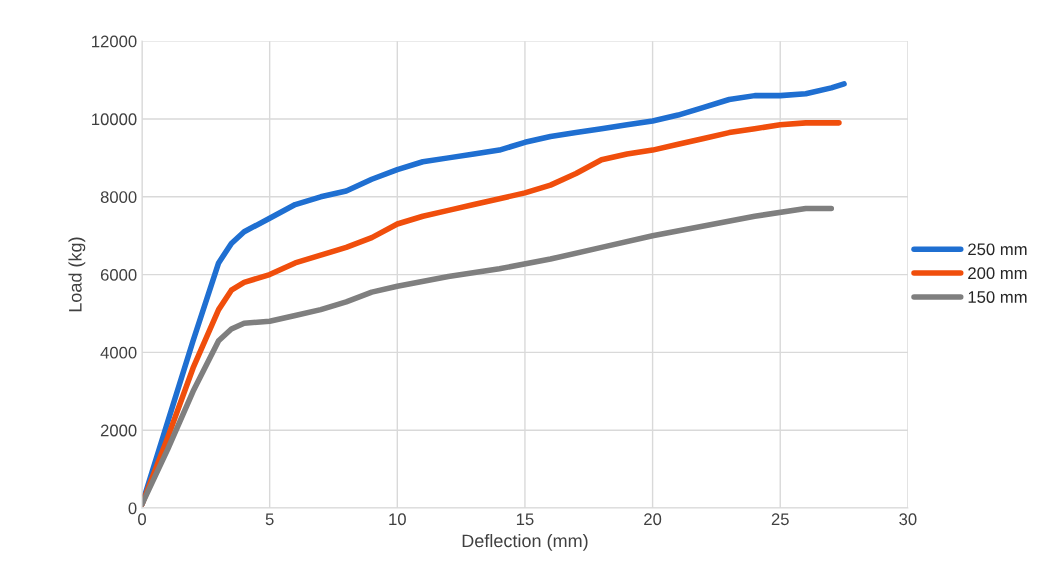 Image resolution: width=1052 pixels, height=588 pixels. Describe the element at coordinates (397, 519) in the screenshot. I see `x-tick-label: 10` at that location.